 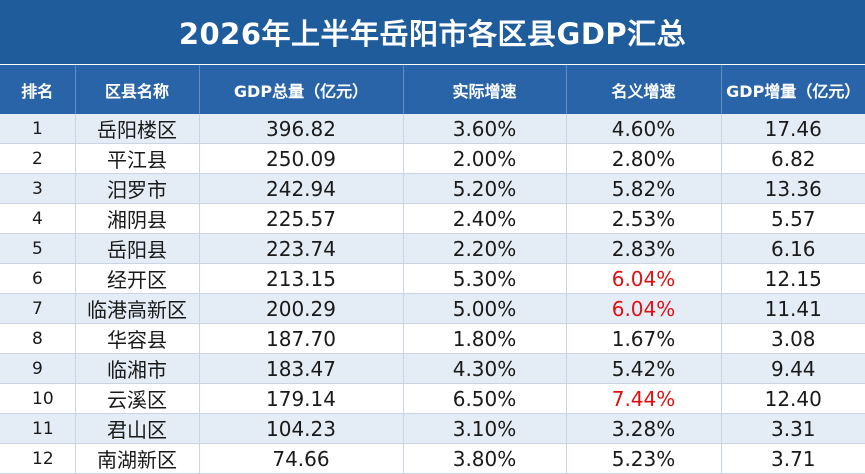 I want to click on cell-gdp-total: 223.74, so click(x=301, y=248).